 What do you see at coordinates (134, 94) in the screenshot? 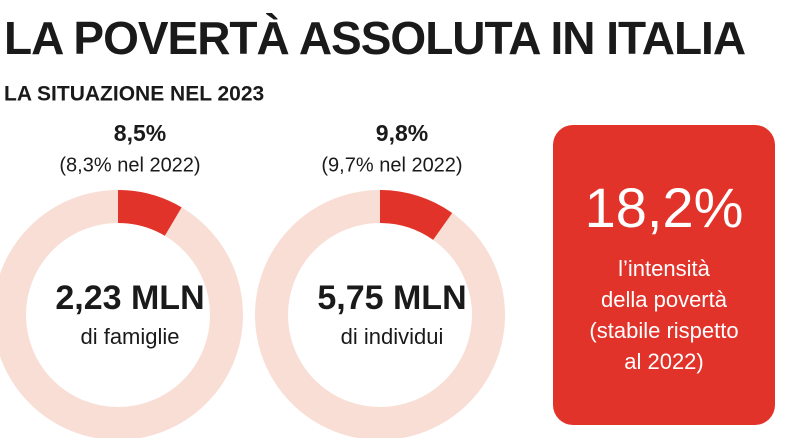
I see `subtitle: LA SITUAZIONE NEL 2023` at bounding box center [134, 94].